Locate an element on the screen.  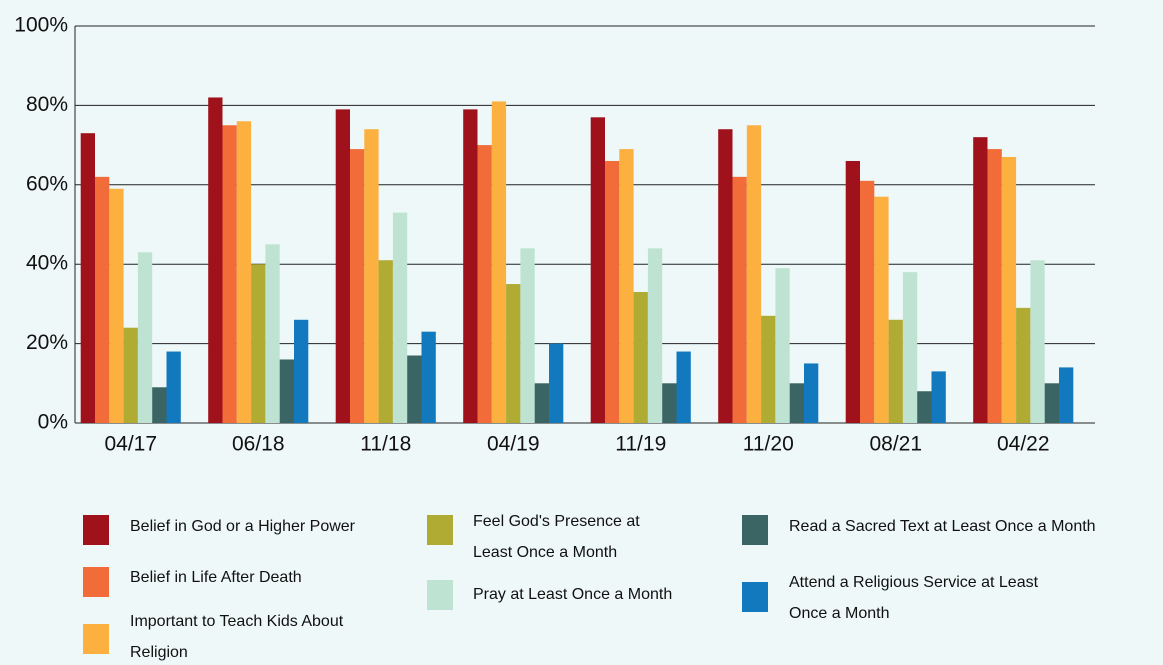
y-tick-label: 80% is located at coordinates (47, 104).